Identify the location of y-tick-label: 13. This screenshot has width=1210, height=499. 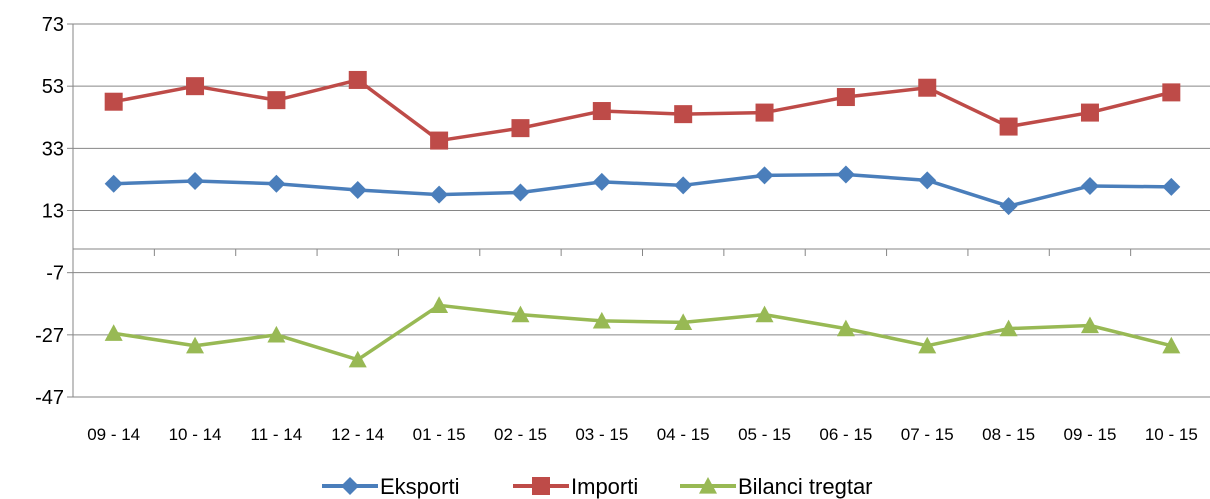
(53, 212).